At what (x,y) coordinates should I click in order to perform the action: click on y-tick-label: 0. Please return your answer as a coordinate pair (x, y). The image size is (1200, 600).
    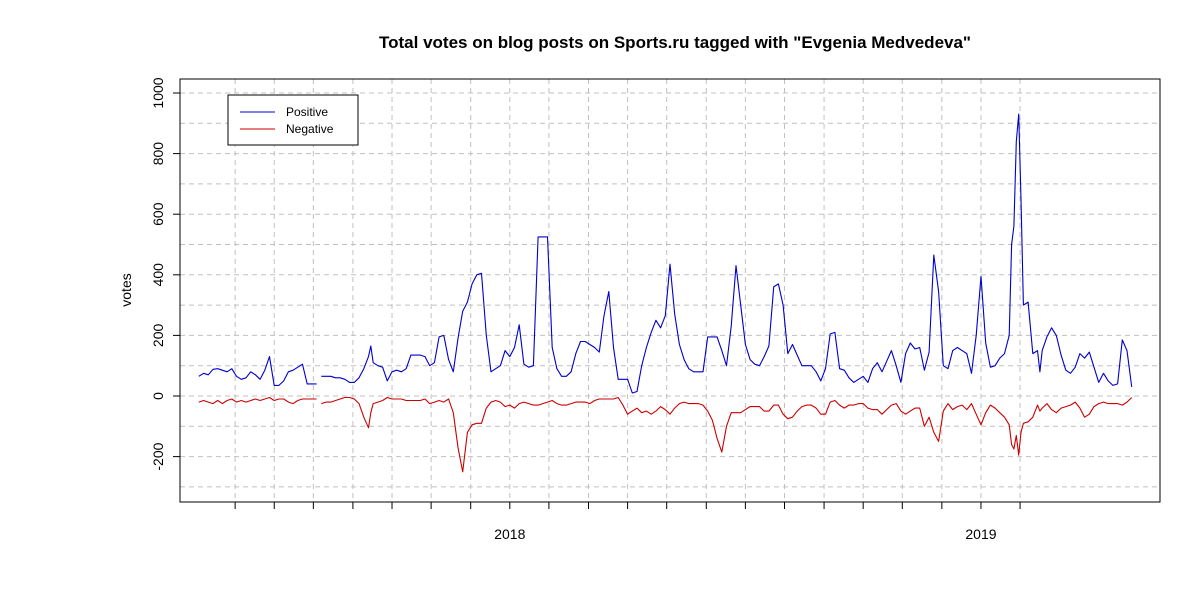
    Looking at the image, I should click on (158, 396).